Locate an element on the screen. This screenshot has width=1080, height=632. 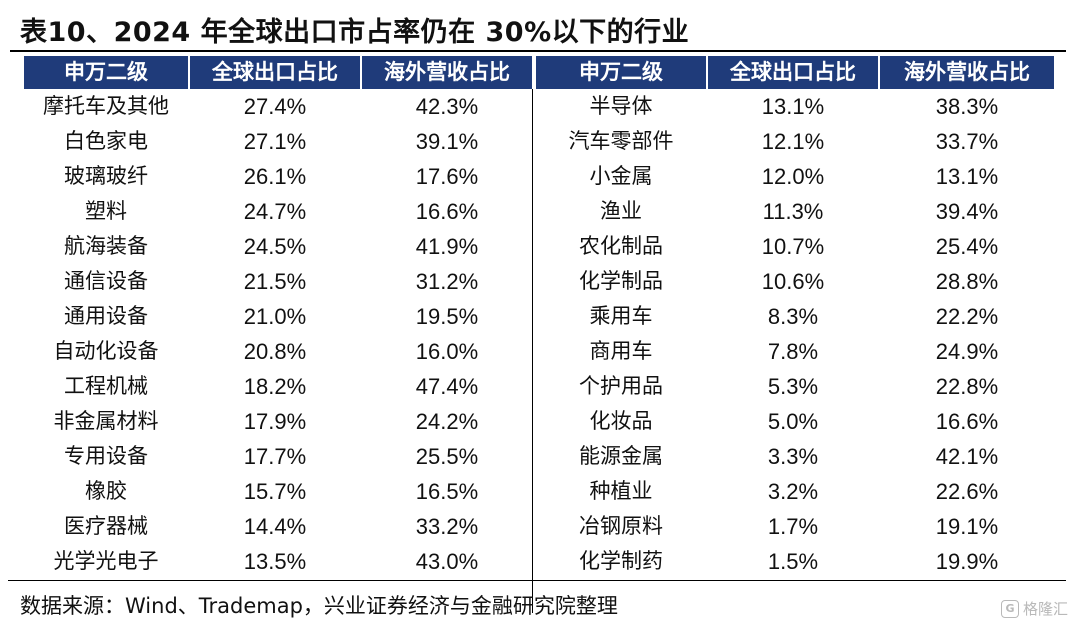
cell-overseas-revenue-right: 42.1% is located at coordinates (967, 456).